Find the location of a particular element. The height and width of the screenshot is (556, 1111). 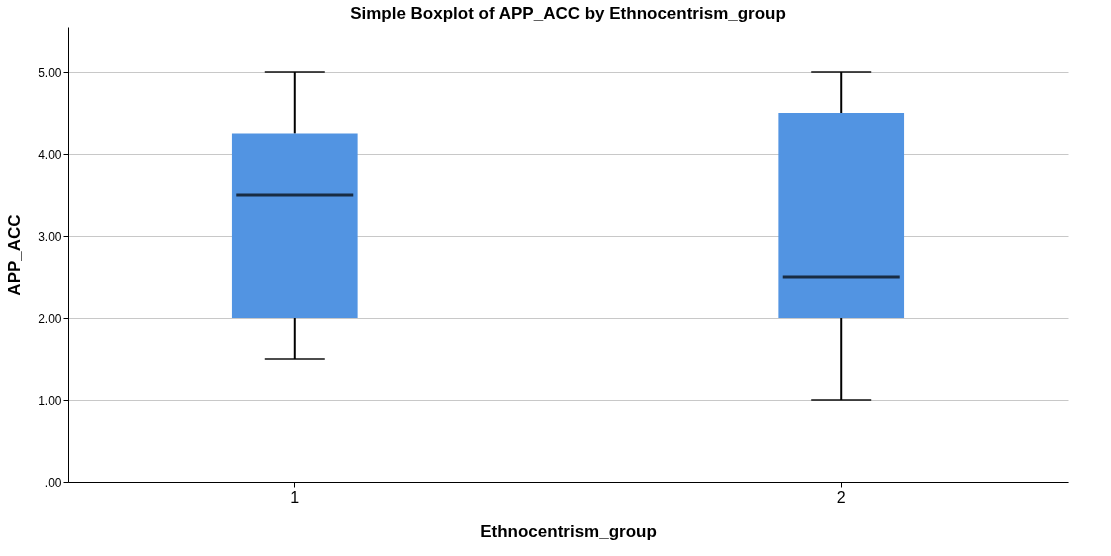

y-tick-label: 4.00 is located at coordinates (50, 154).